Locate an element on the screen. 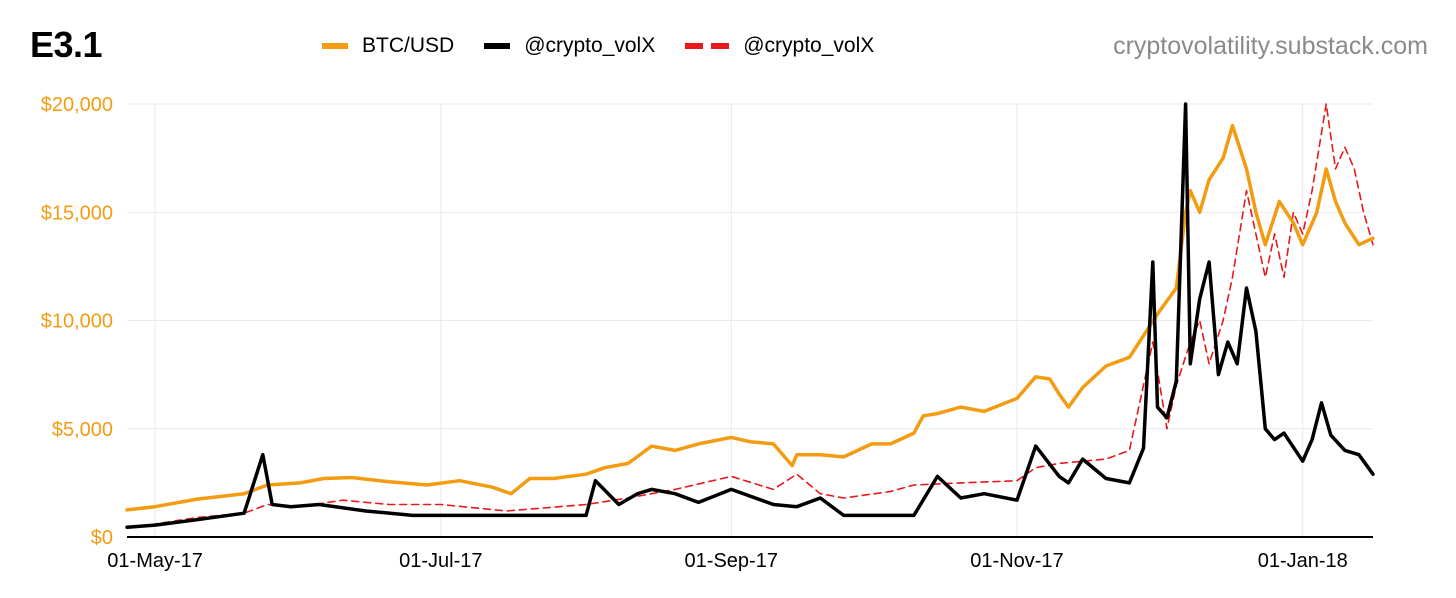 This screenshot has width=1456, height=598. y-tick-label: $20,000 is located at coordinates (77, 105).